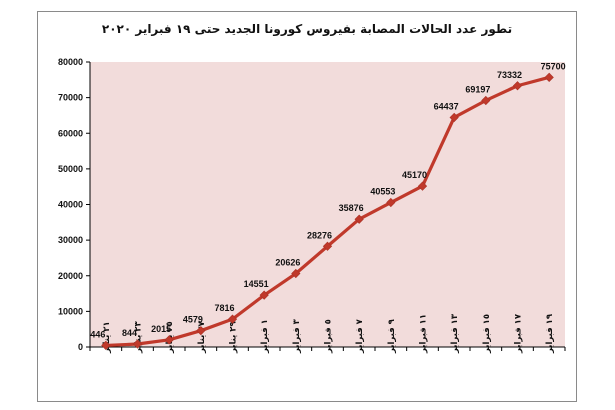 This screenshot has height=410, width=615. Describe the element at coordinates (519, 333) in the screenshot. I see `x-tick-label: ١٧ فبراير` at that location.